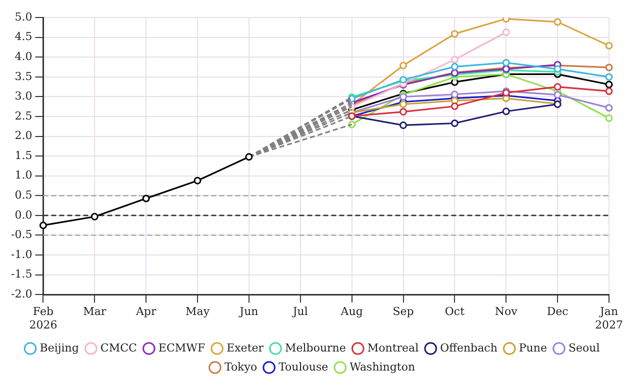  I want to click on legend-label: Tokyo, so click(241, 367).